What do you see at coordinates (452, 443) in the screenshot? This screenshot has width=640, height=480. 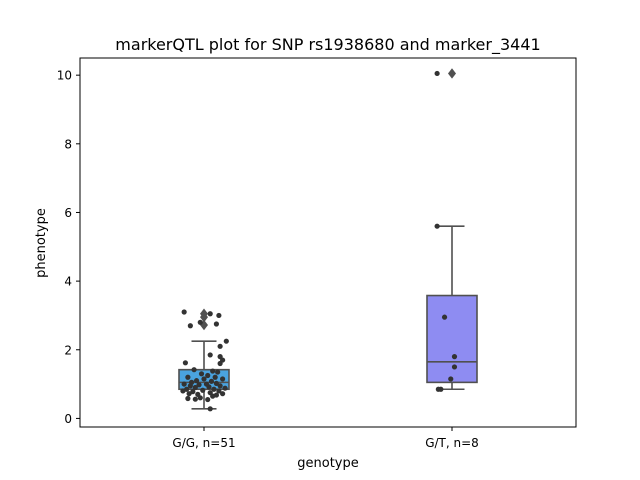 I see `x-tick-label: G/T, n=8` at bounding box center [452, 443].